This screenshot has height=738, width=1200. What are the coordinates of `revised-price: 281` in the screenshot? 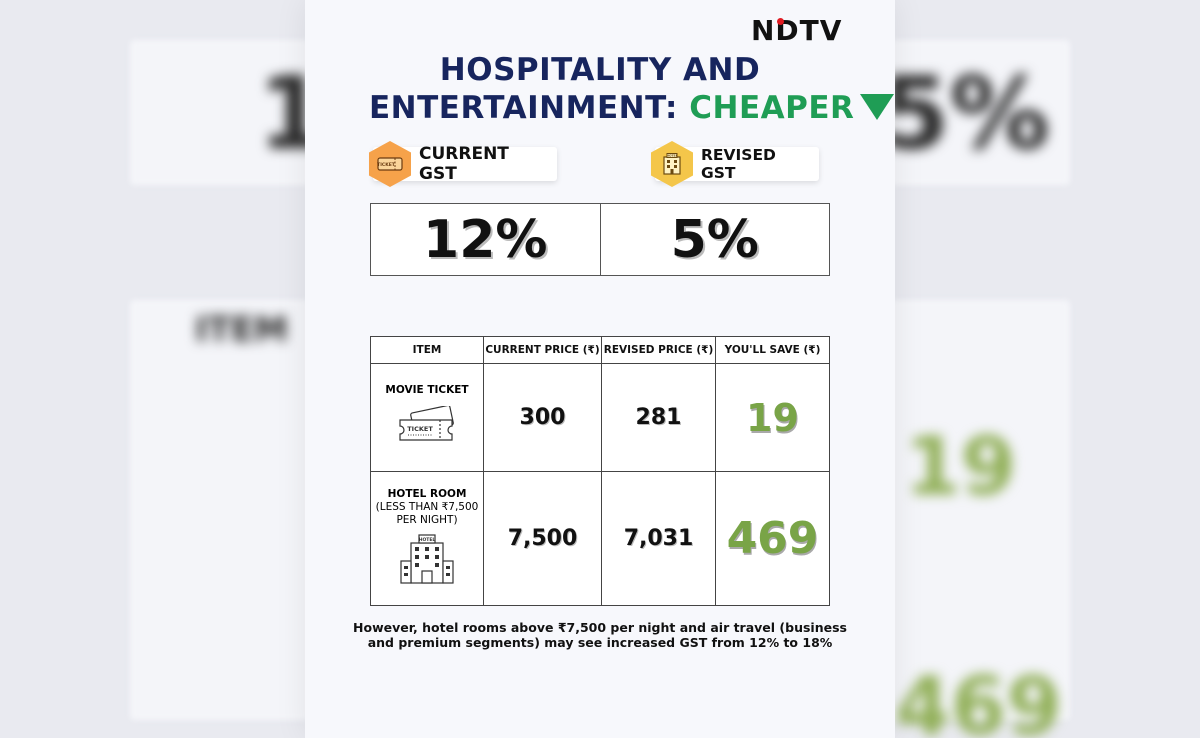 It's located at (658, 417).